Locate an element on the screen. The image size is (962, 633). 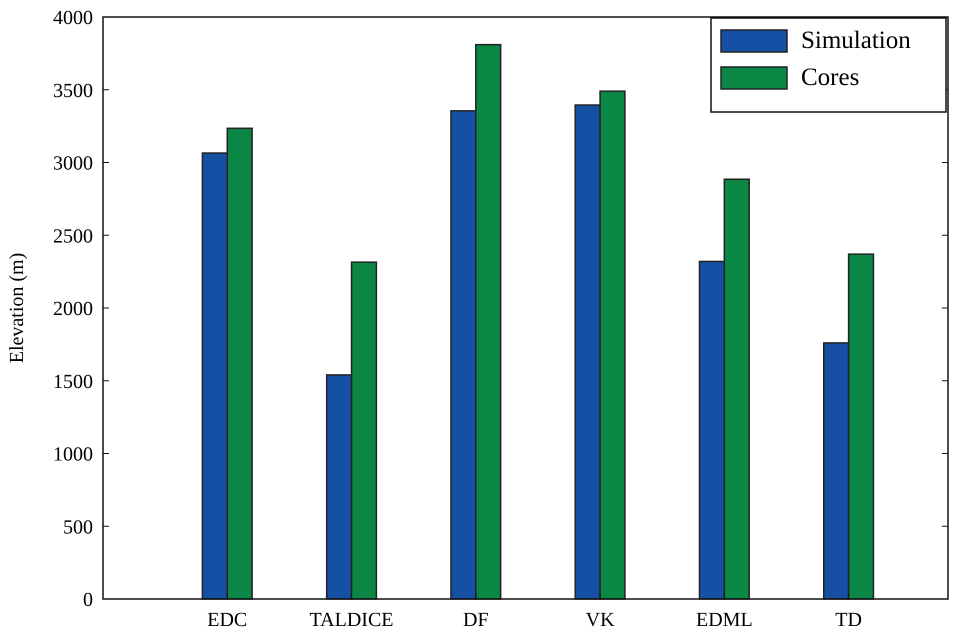
x-tick-label: TALDICE is located at coordinates (352, 620).